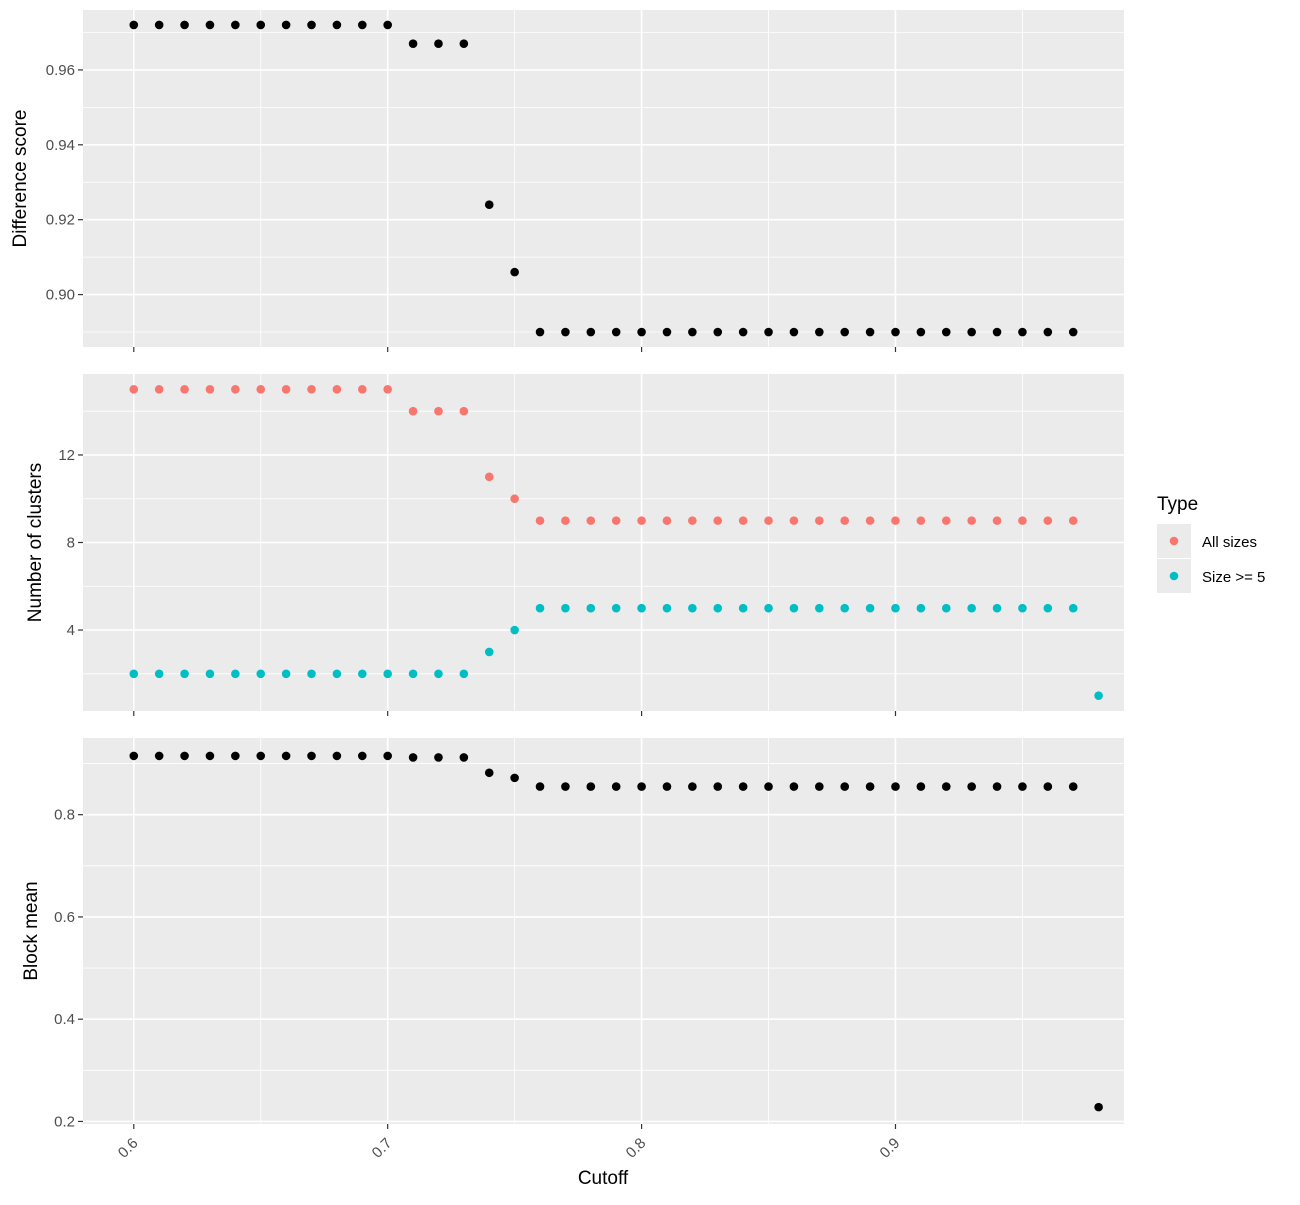 The width and height of the screenshot is (1300, 1205). Describe the element at coordinates (66, 455) in the screenshot. I see `y-tick-label: 12` at that location.